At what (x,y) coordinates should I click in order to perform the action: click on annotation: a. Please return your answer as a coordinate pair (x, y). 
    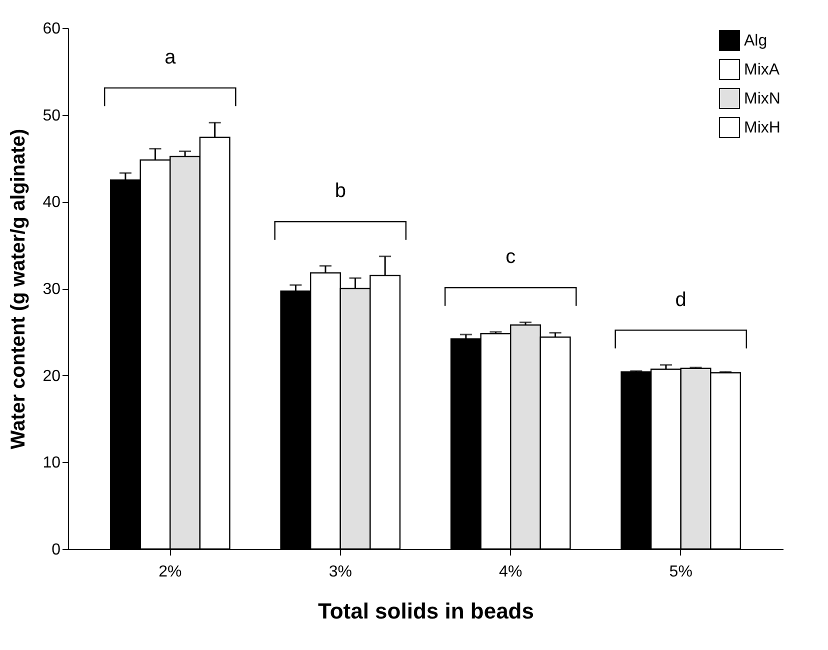
    Looking at the image, I should click on (170, 57).